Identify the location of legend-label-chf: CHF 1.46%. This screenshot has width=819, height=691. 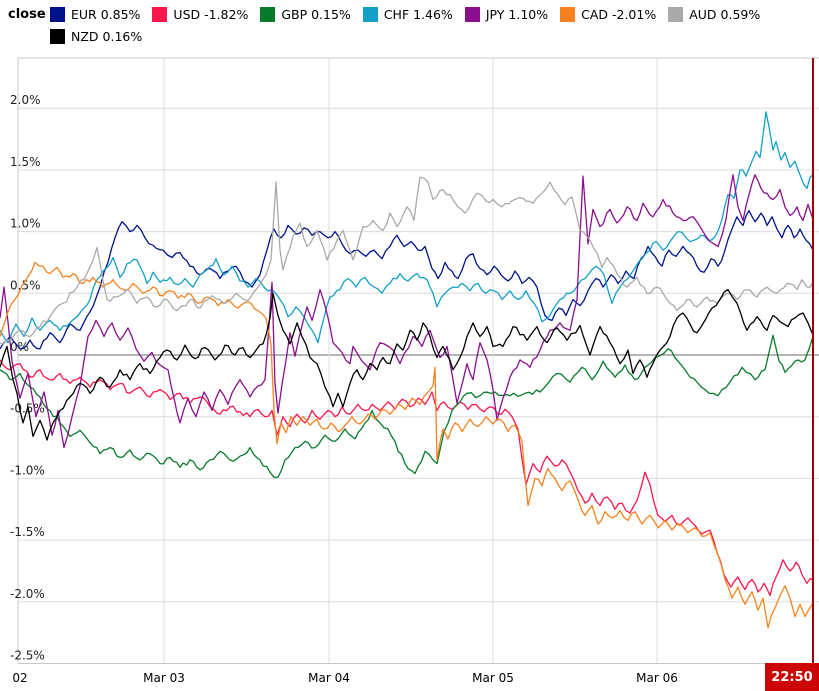
(418, 14).